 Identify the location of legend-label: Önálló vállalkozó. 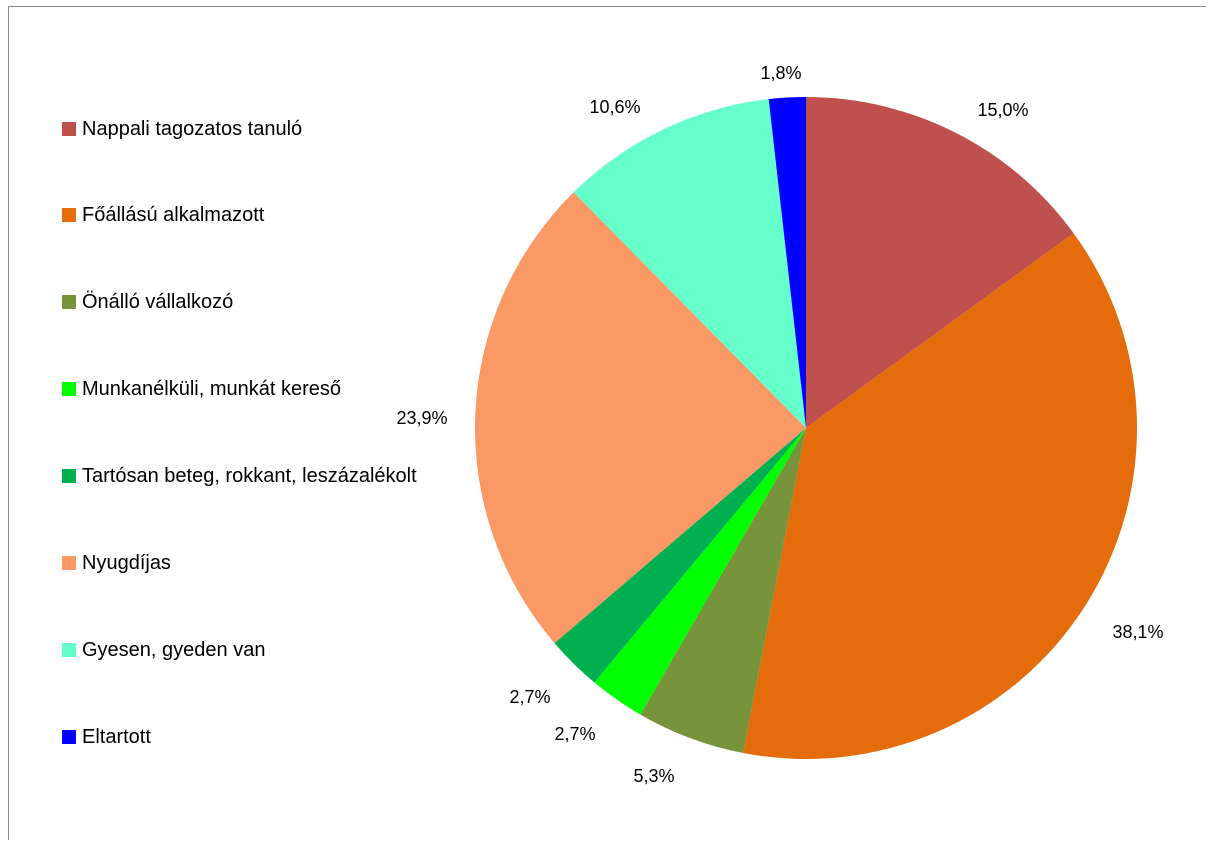
(158, 301).